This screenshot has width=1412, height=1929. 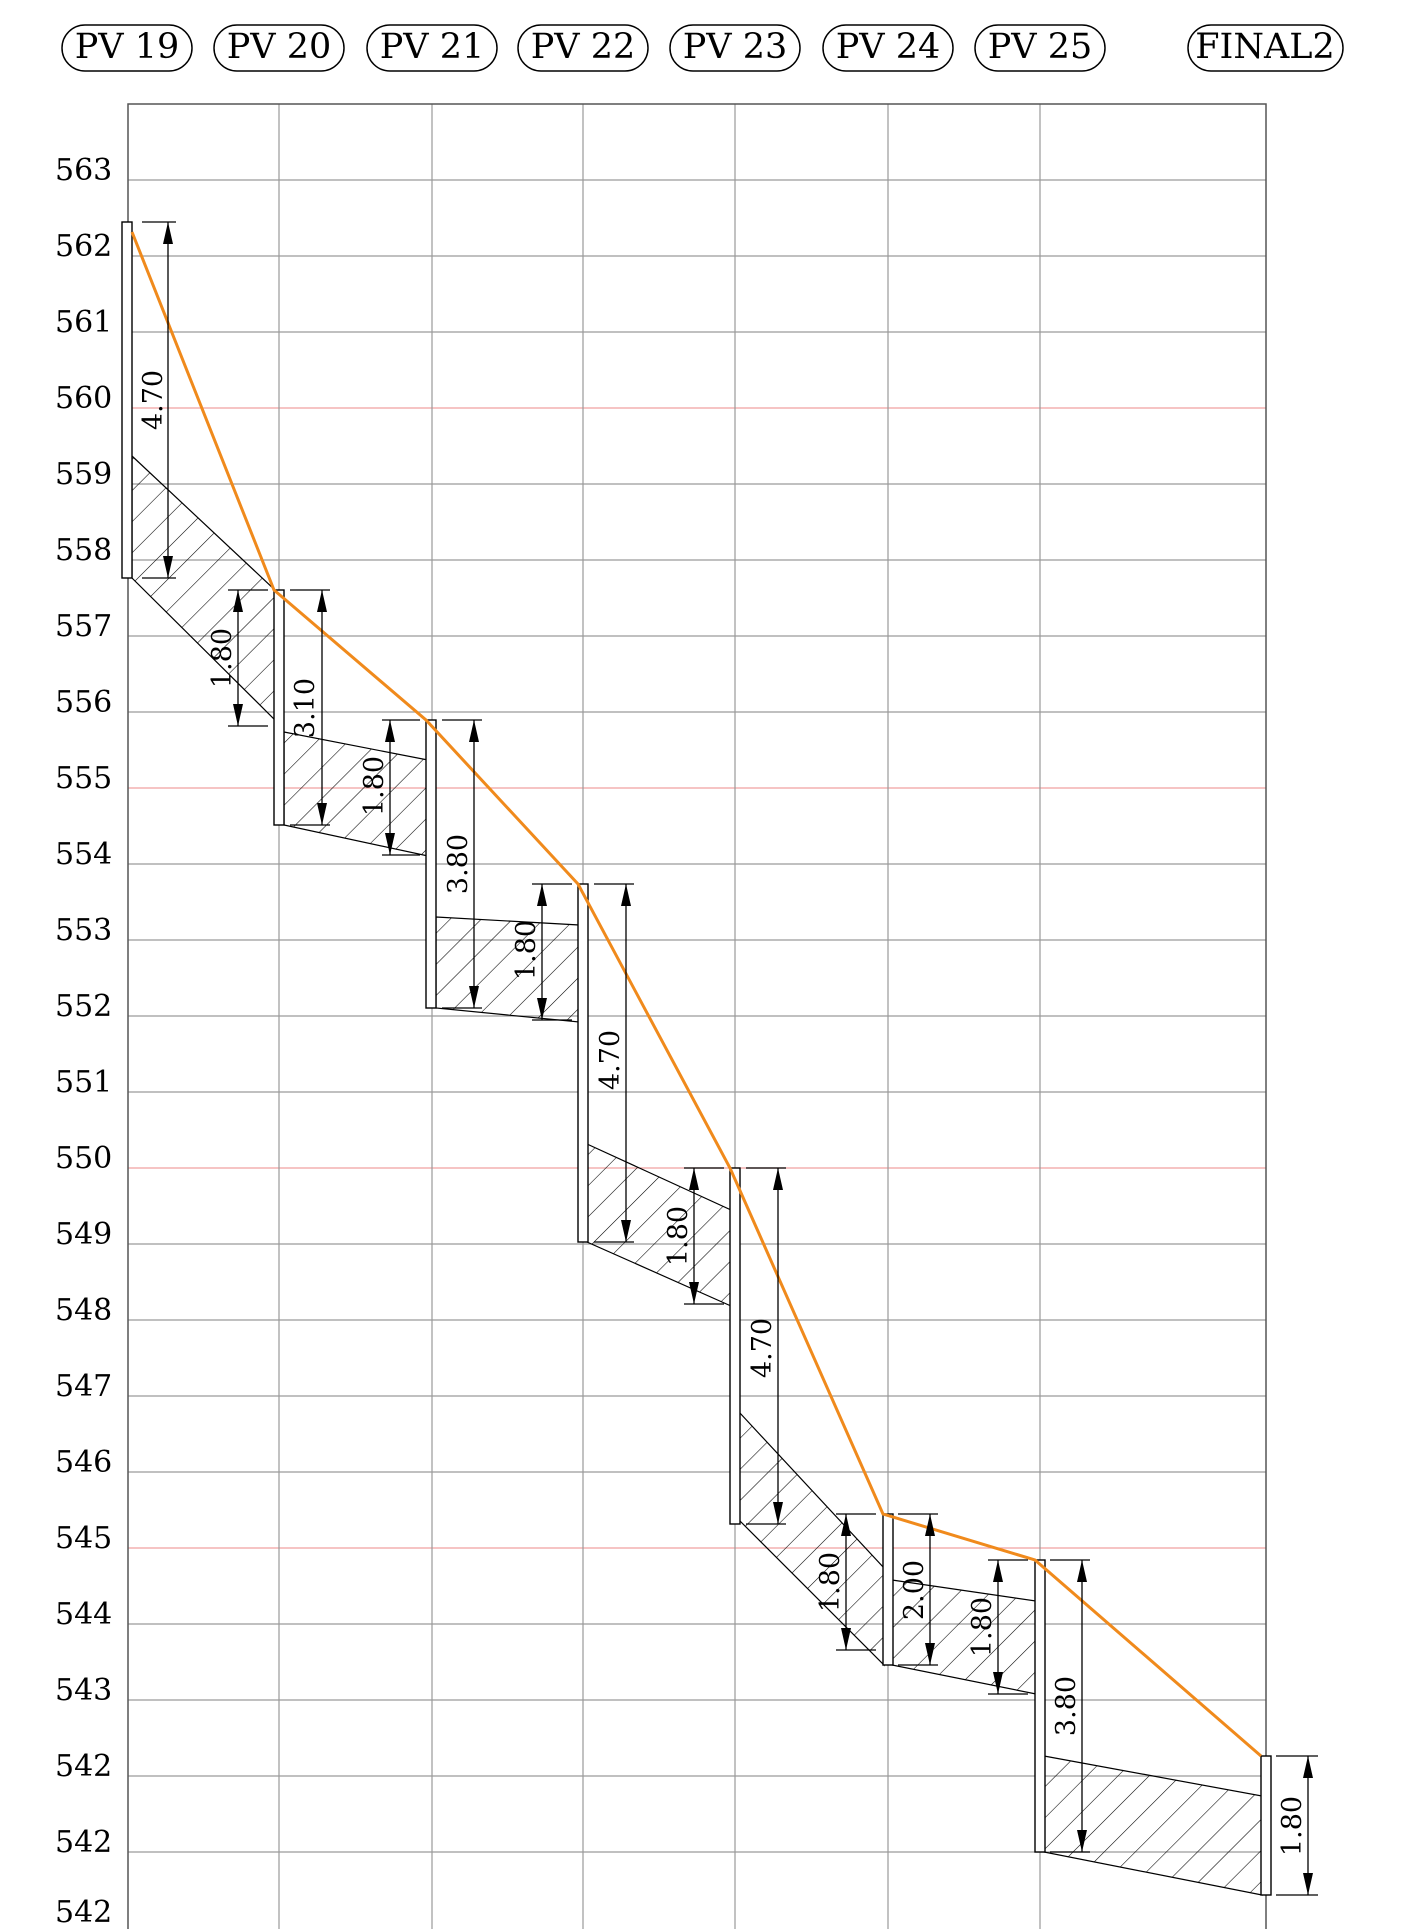 I want to click on station-final2: FINAL2, so click(x=1265, y=48).